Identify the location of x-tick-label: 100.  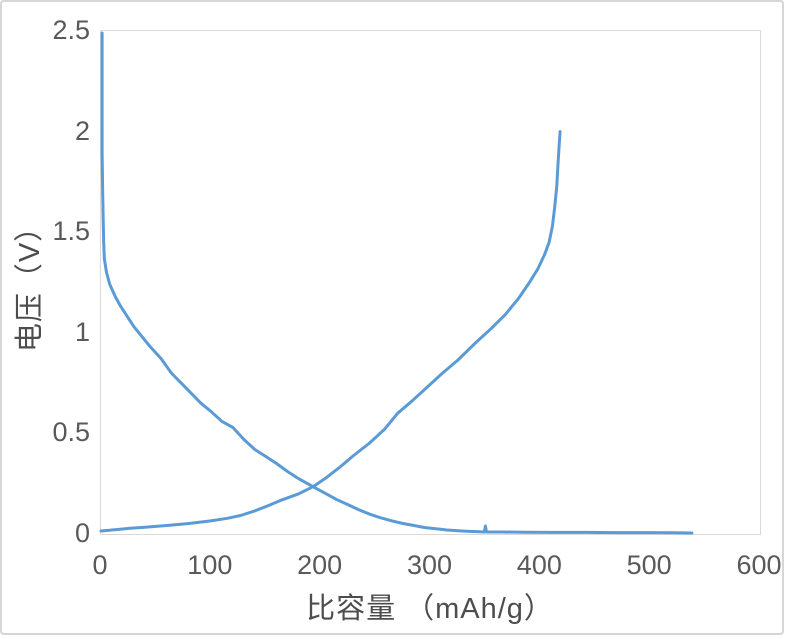
(210, 565).